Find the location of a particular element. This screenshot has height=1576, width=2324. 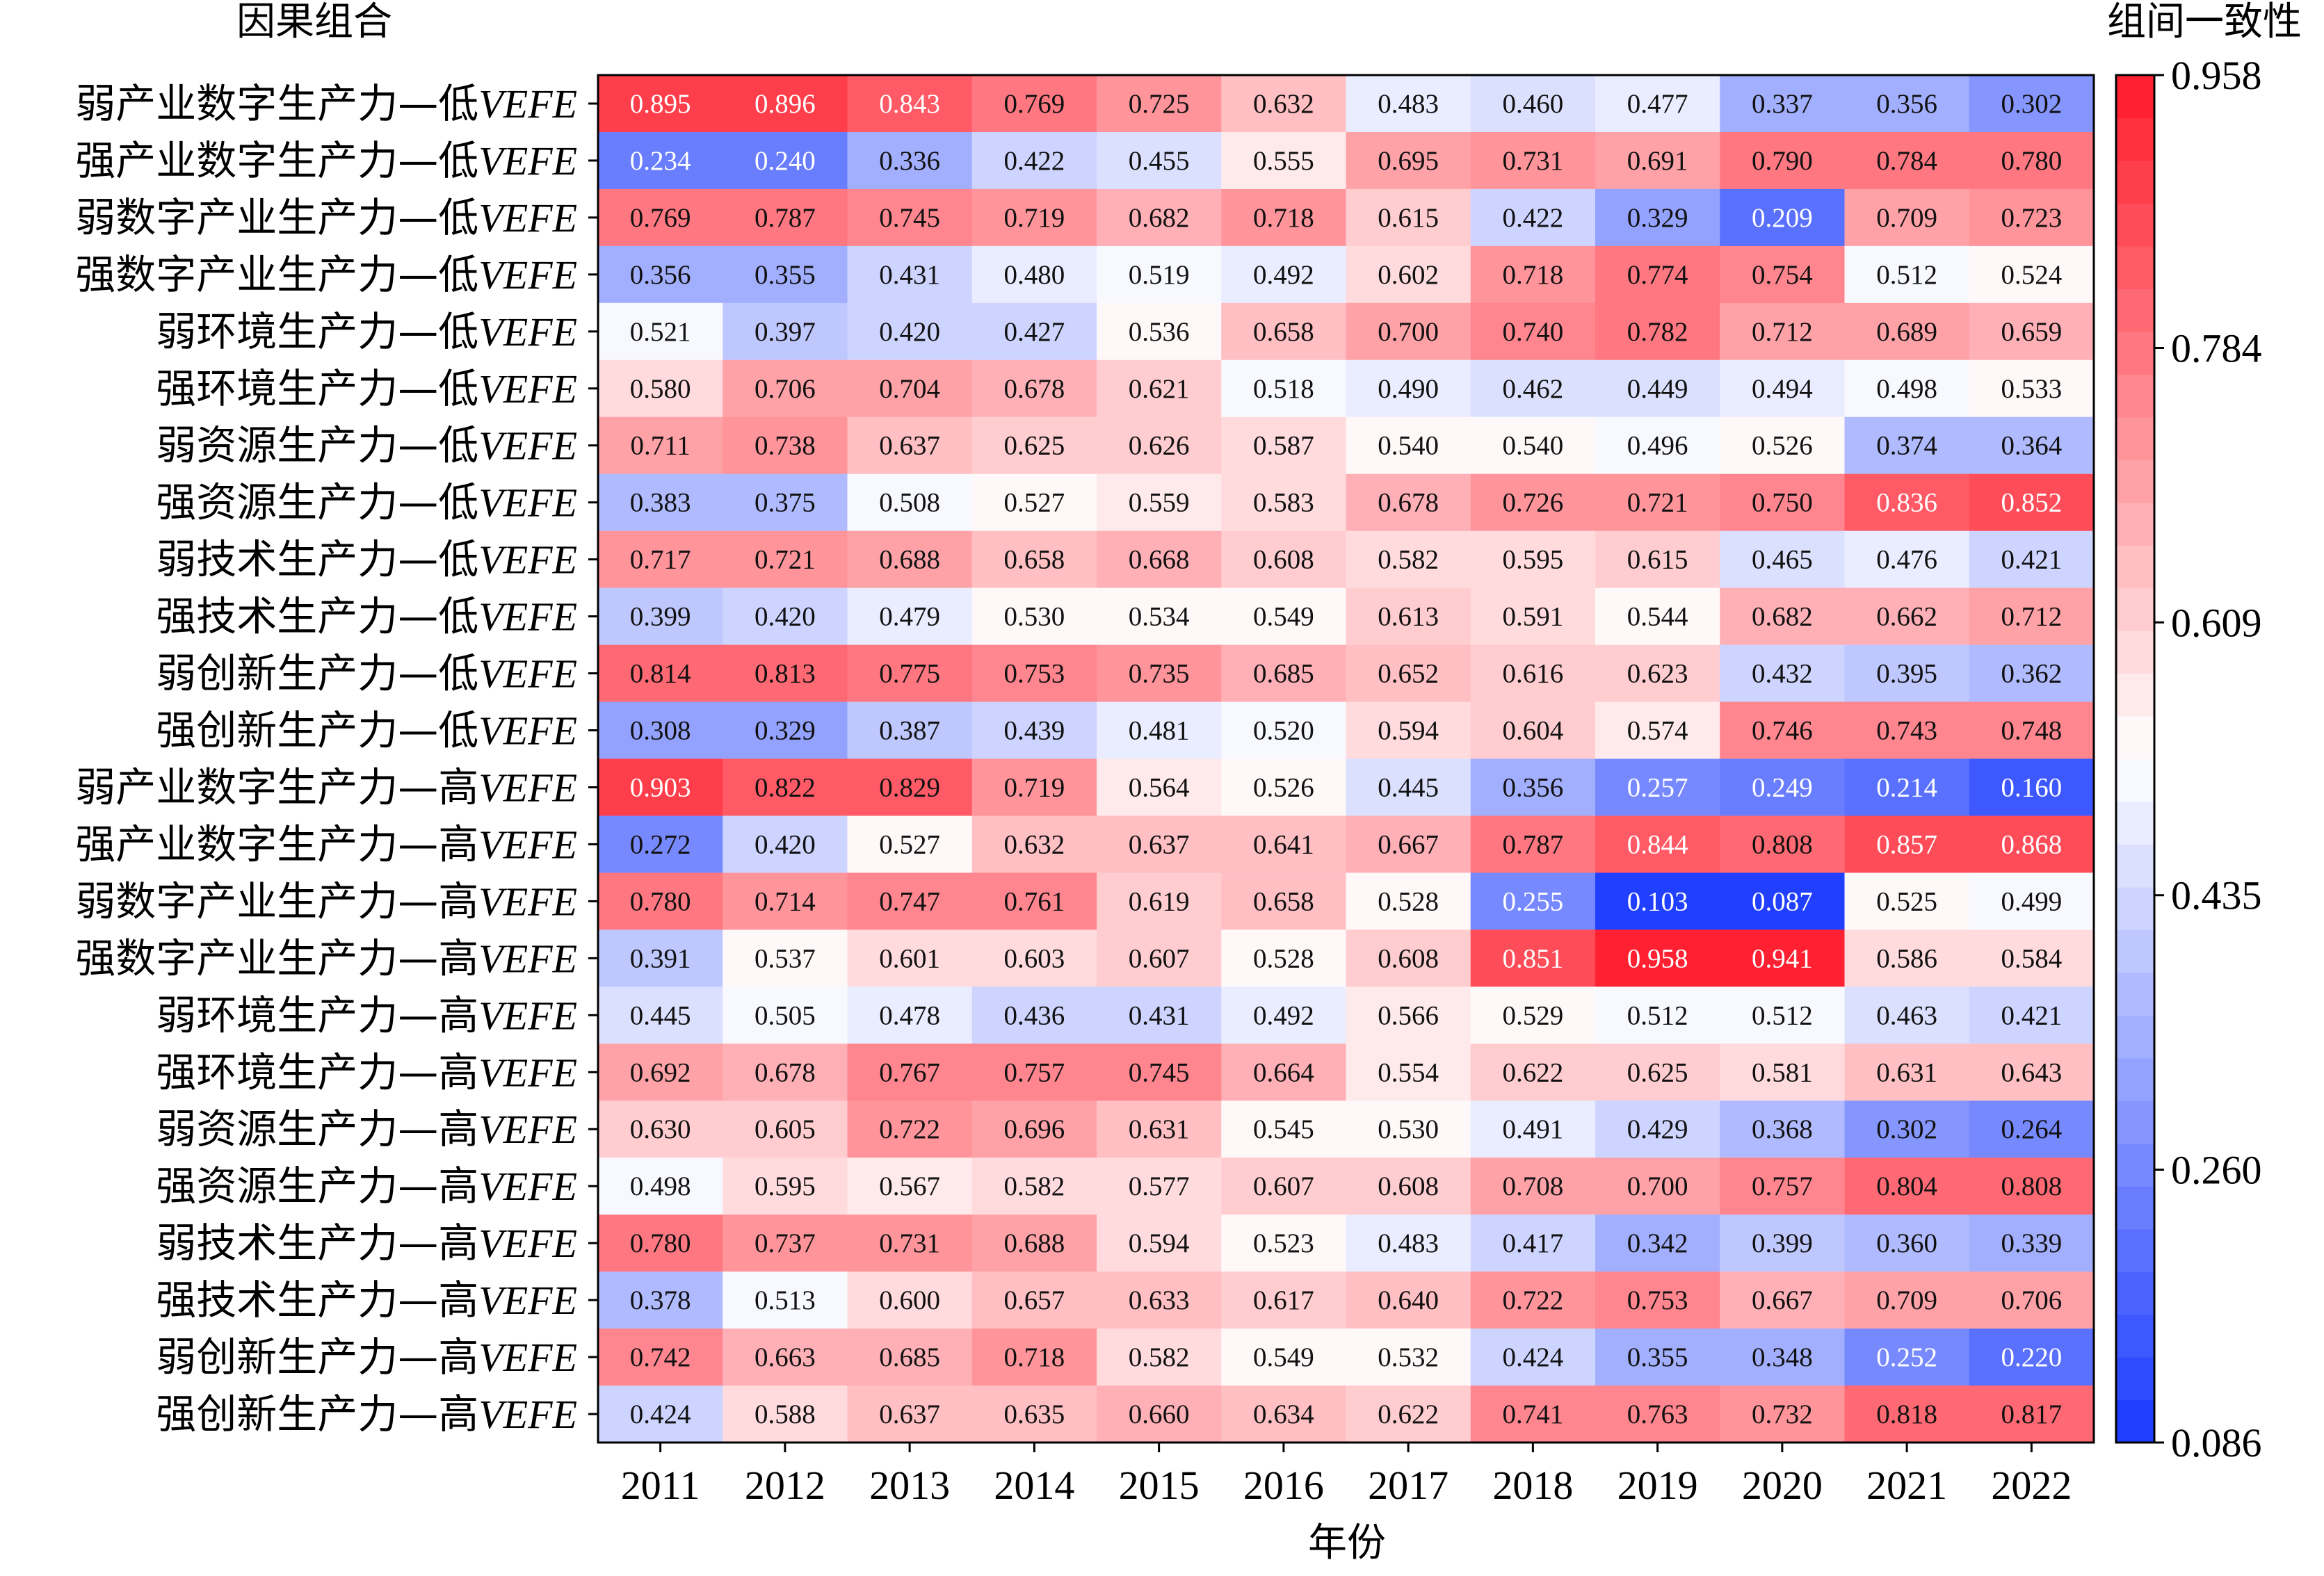

row-label-prefix: 弱创新生产力—高 is located at coordinates (317, 1357).